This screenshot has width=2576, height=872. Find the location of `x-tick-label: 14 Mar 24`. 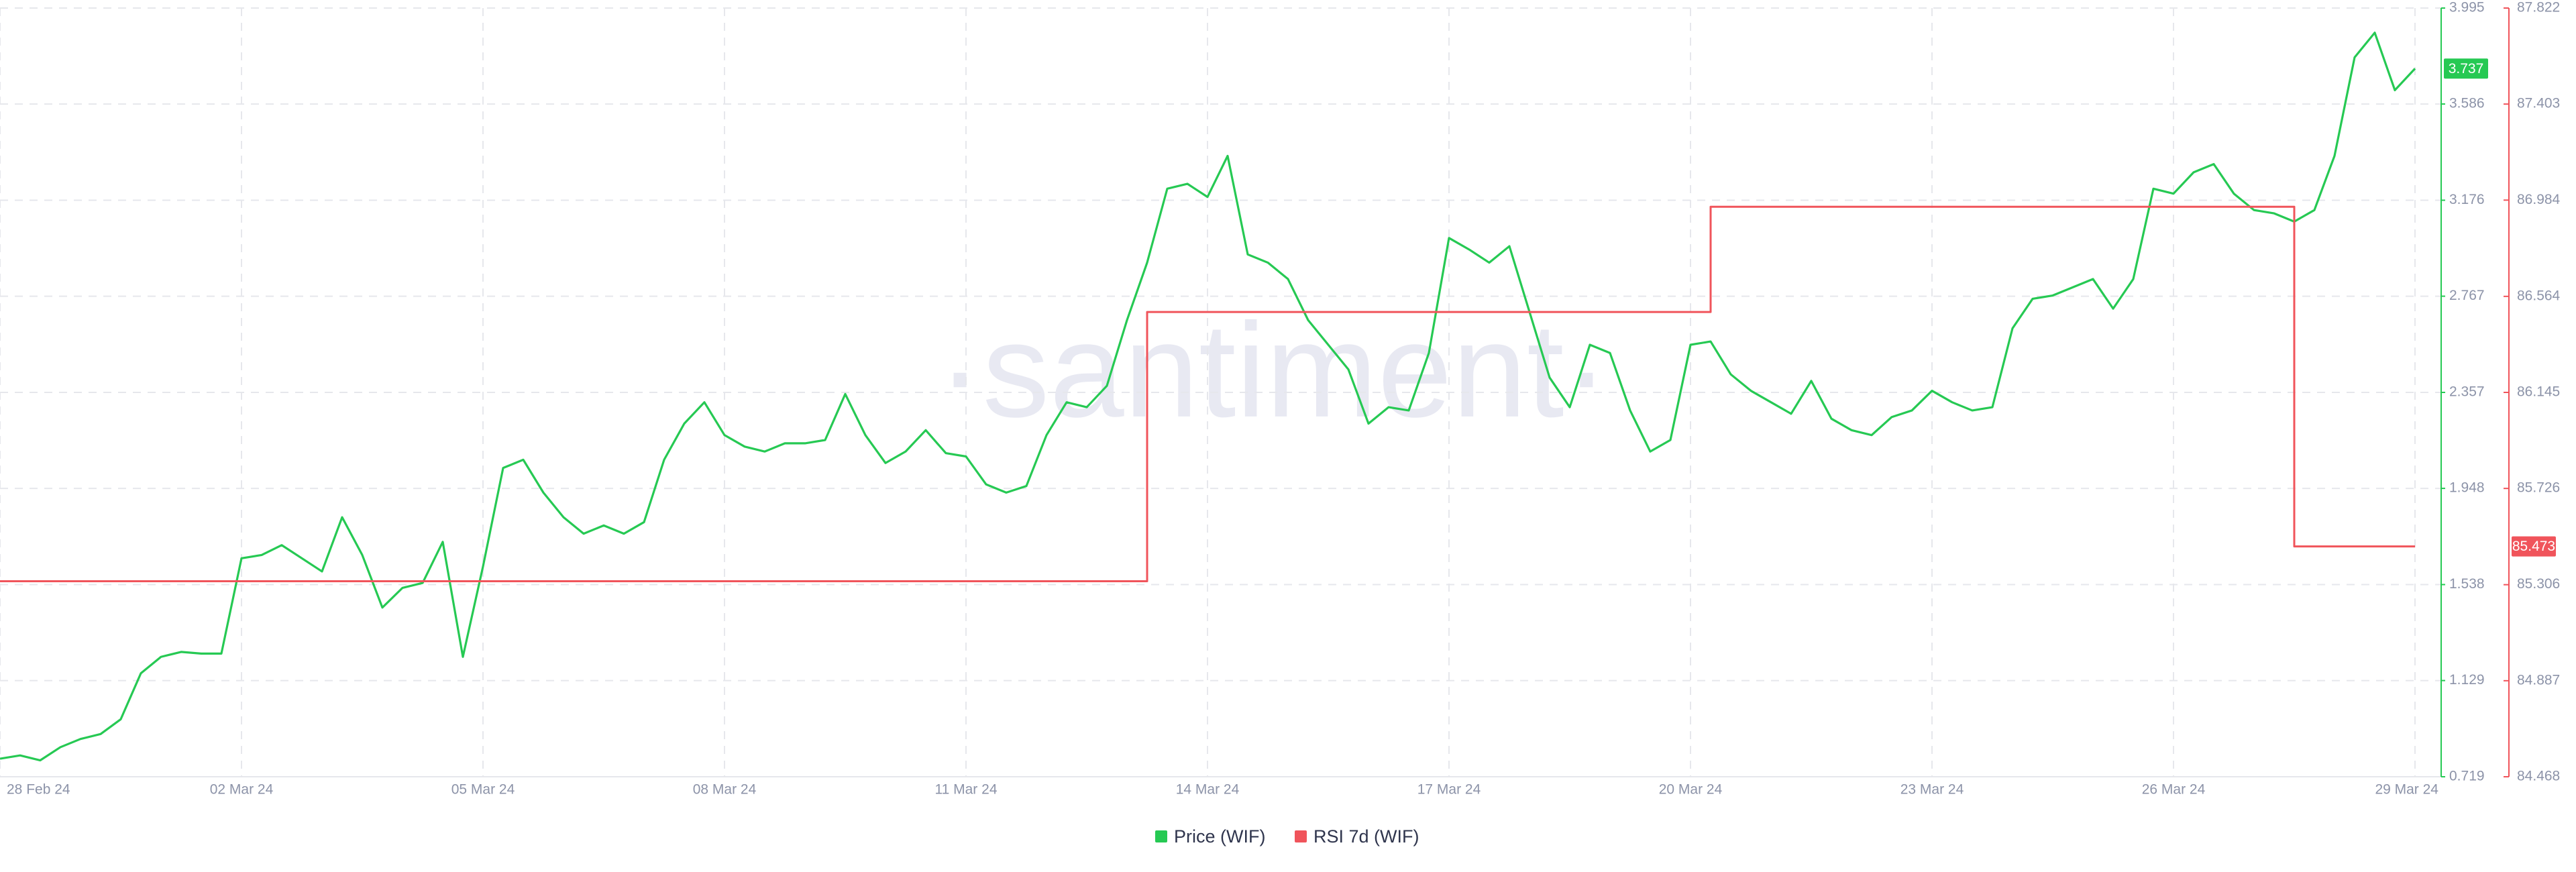

x-tick-label: 14 Mar 24 is located at coordinates (1208, 790).